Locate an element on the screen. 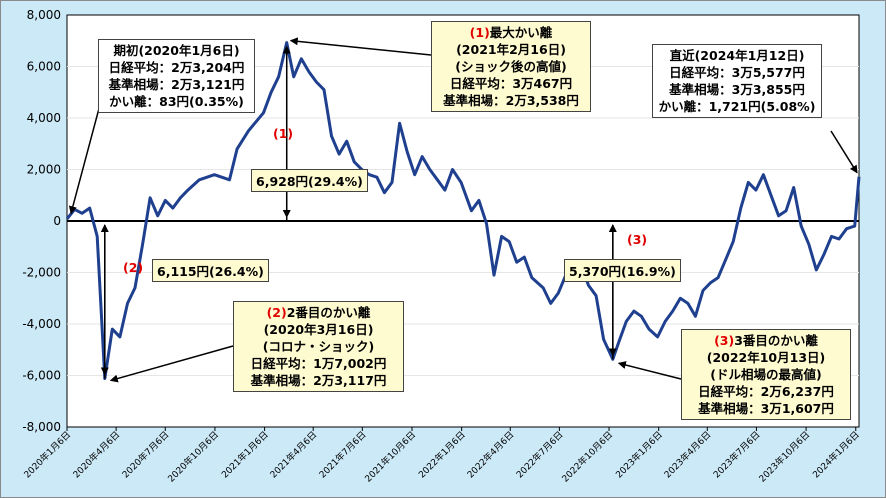  x-tick-label: 2021年4月6日 is located at coordinates (293, 455).